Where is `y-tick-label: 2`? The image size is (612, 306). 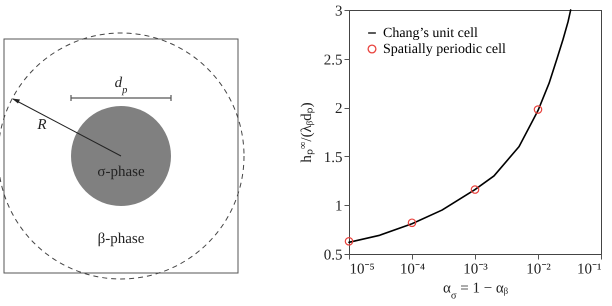
y-tick-label: 2 is located at coordinates (338, 109).